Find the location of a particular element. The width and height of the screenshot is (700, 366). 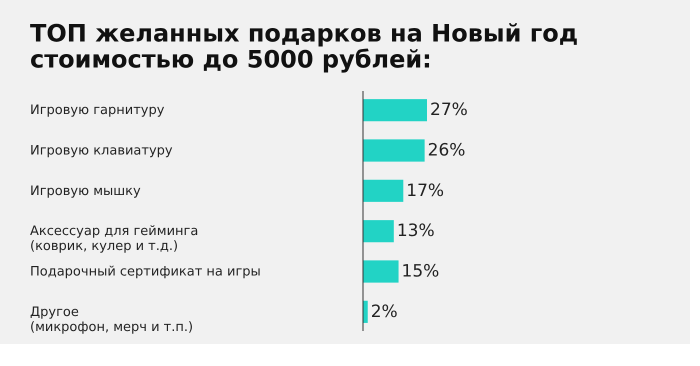

data-label: 17% is located at coordinates (425, 190).